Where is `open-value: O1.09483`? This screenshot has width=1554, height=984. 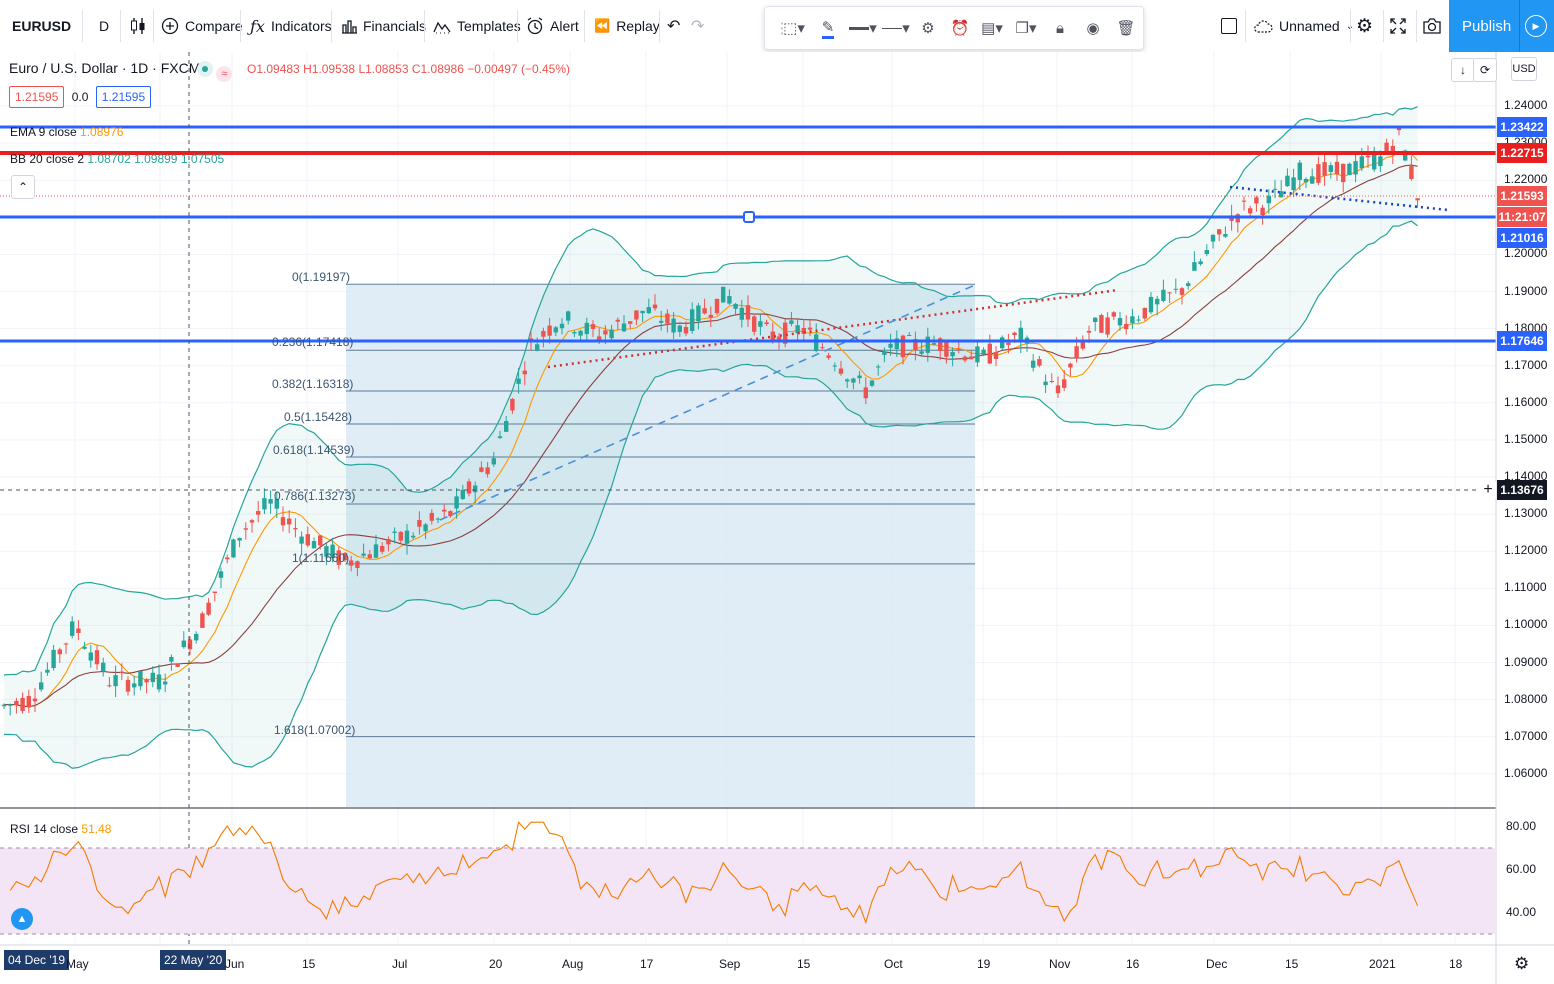
open-value: O1.09483 is located at coordinates (273, 69).